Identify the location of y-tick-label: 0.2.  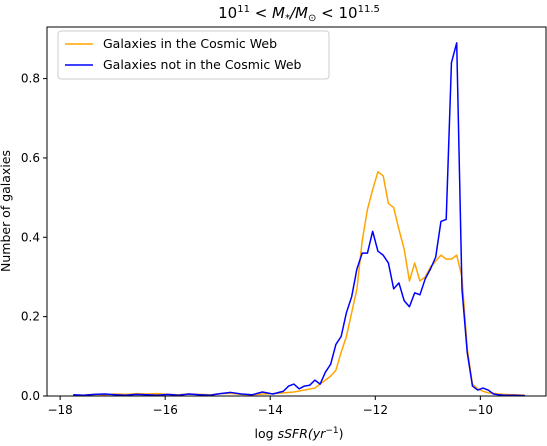
(30, 317).